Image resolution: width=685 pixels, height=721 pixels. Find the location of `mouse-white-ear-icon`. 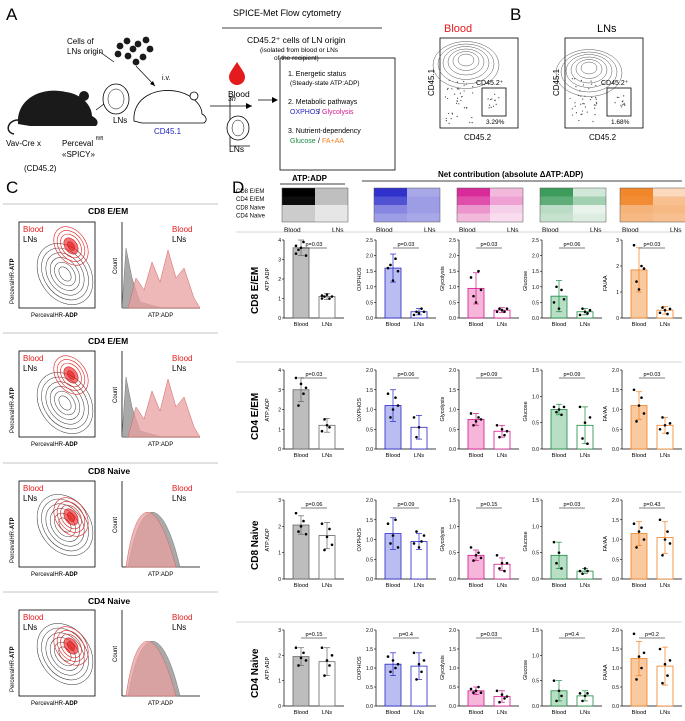

mouse-white-ear-icon is located at coordinates (194, 96).